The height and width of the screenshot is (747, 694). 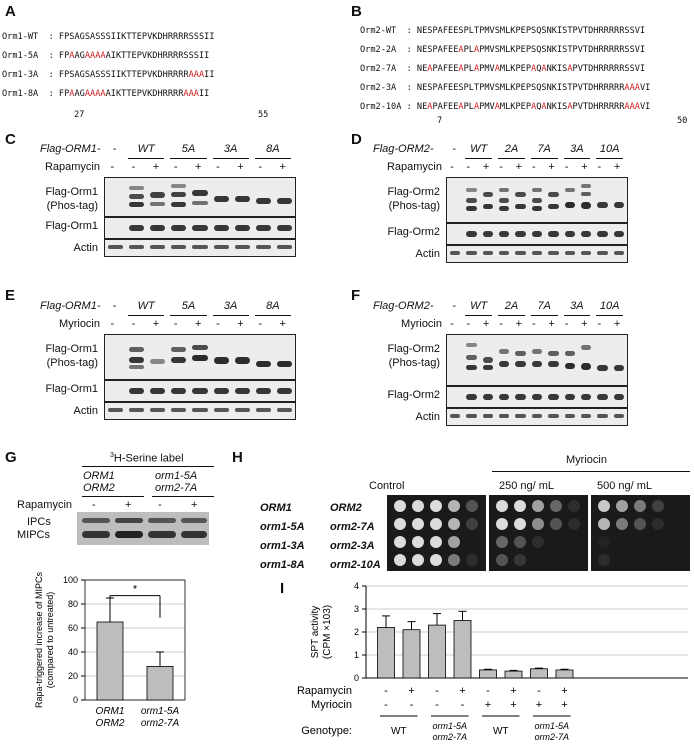 I want to click on group-label: 5A, so click(x=188, y=306).